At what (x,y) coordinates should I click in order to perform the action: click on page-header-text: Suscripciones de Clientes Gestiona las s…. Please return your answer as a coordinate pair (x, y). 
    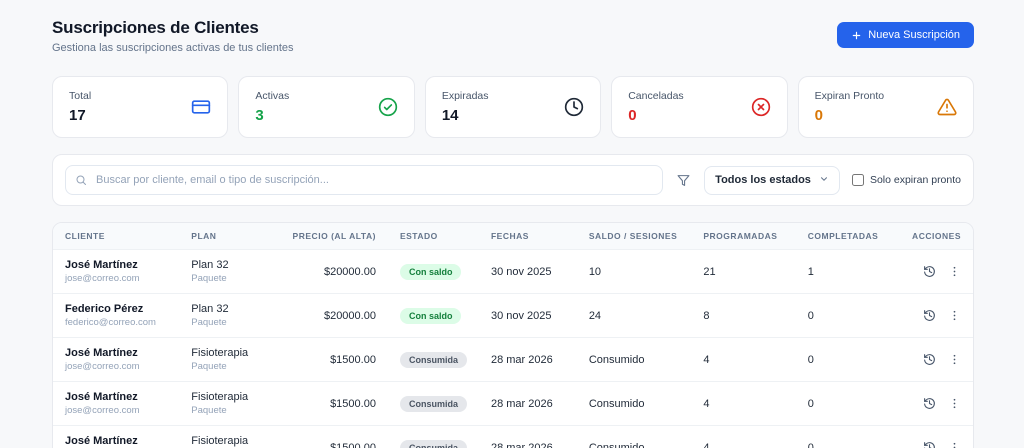
    Looking at the image, I should click on (173, 36).